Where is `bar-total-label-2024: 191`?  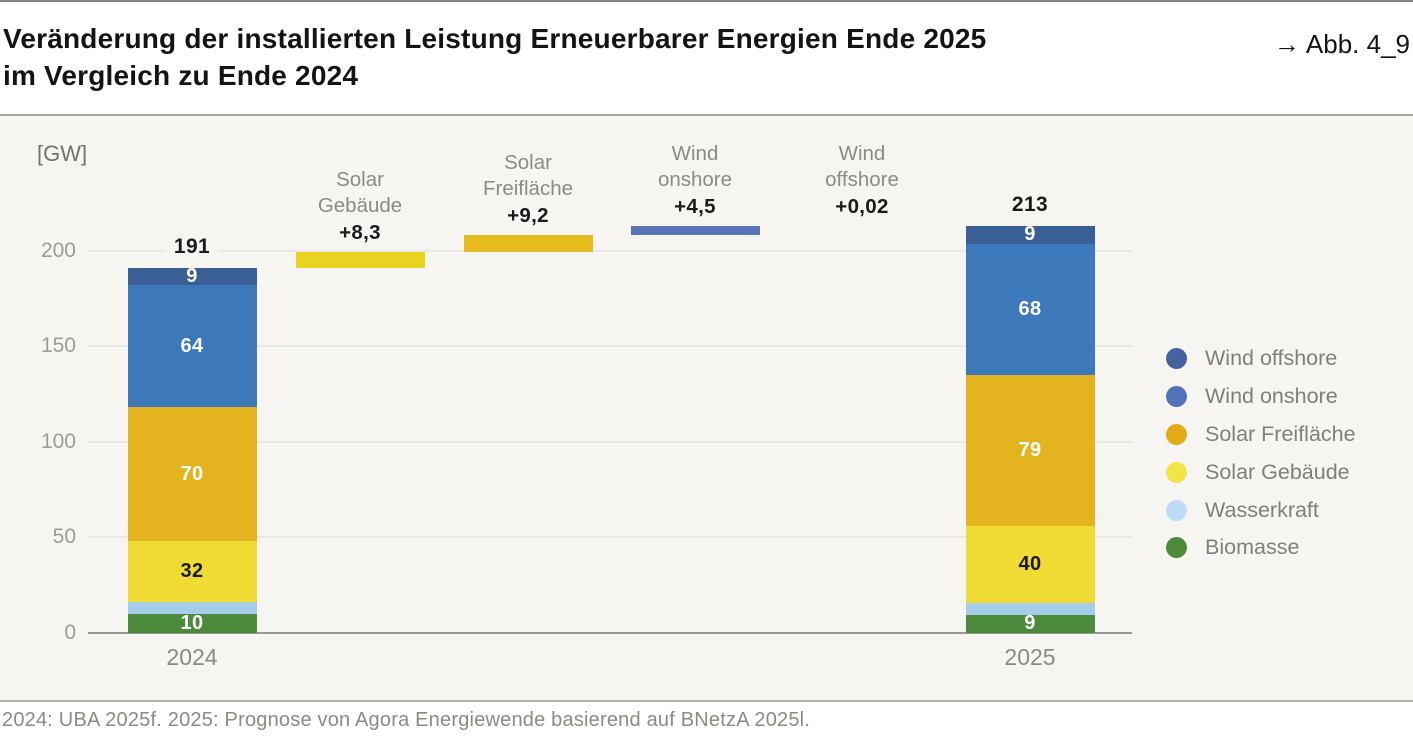
bar-total-label-2024: 191 is located at coordinates (192, 246).